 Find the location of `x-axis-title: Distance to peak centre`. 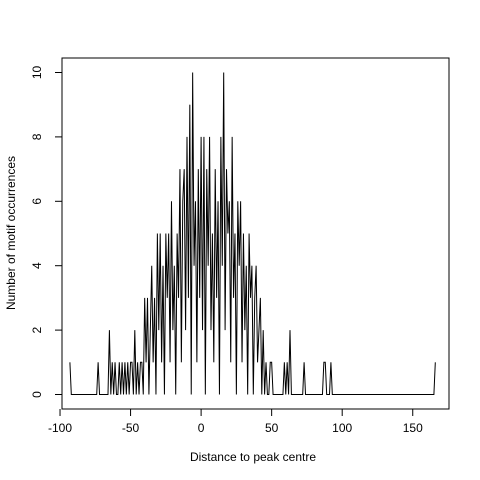

x-axis-title: Distance to peak centre is located at coordinates (253, 457).